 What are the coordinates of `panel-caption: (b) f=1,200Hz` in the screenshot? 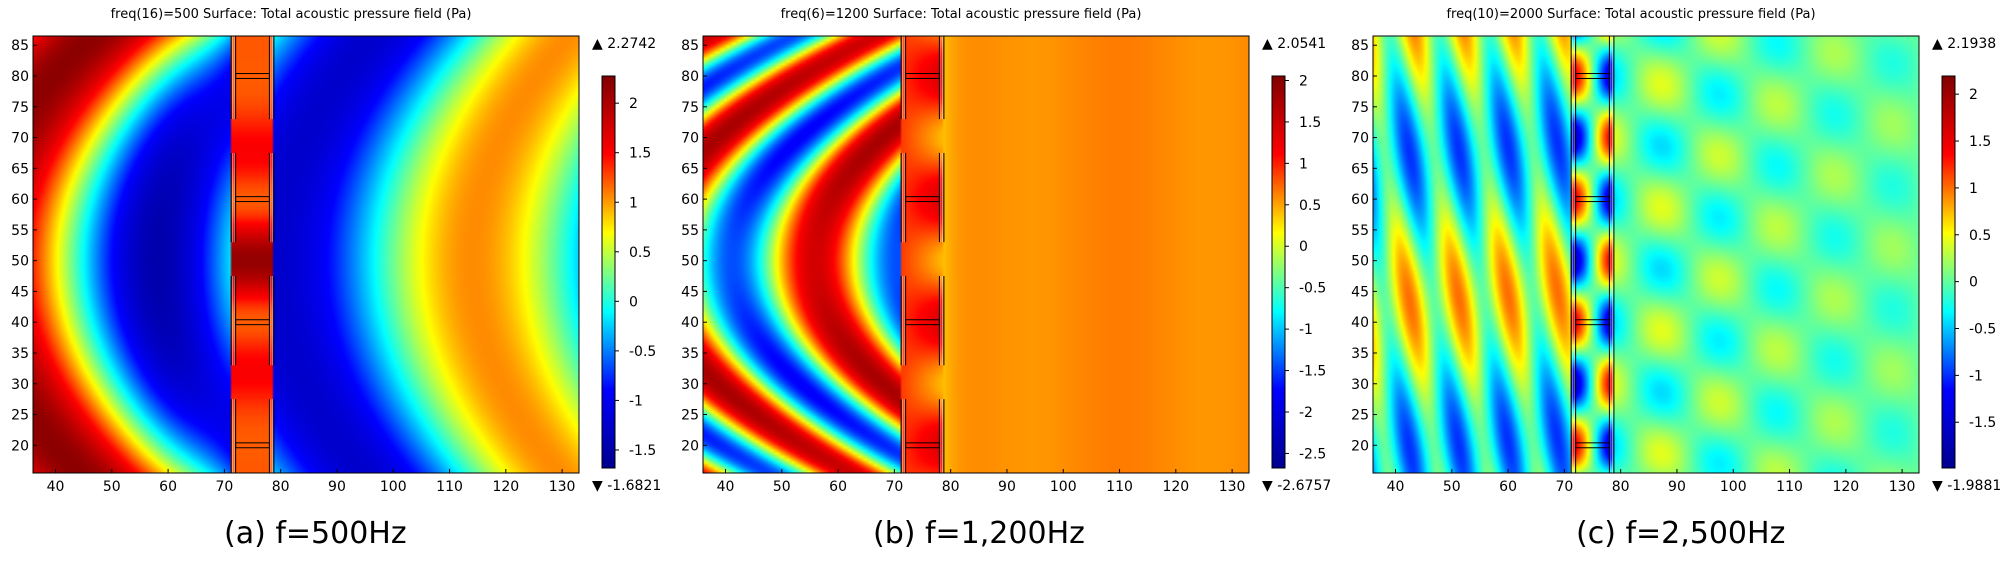 It's located at (979, 533).